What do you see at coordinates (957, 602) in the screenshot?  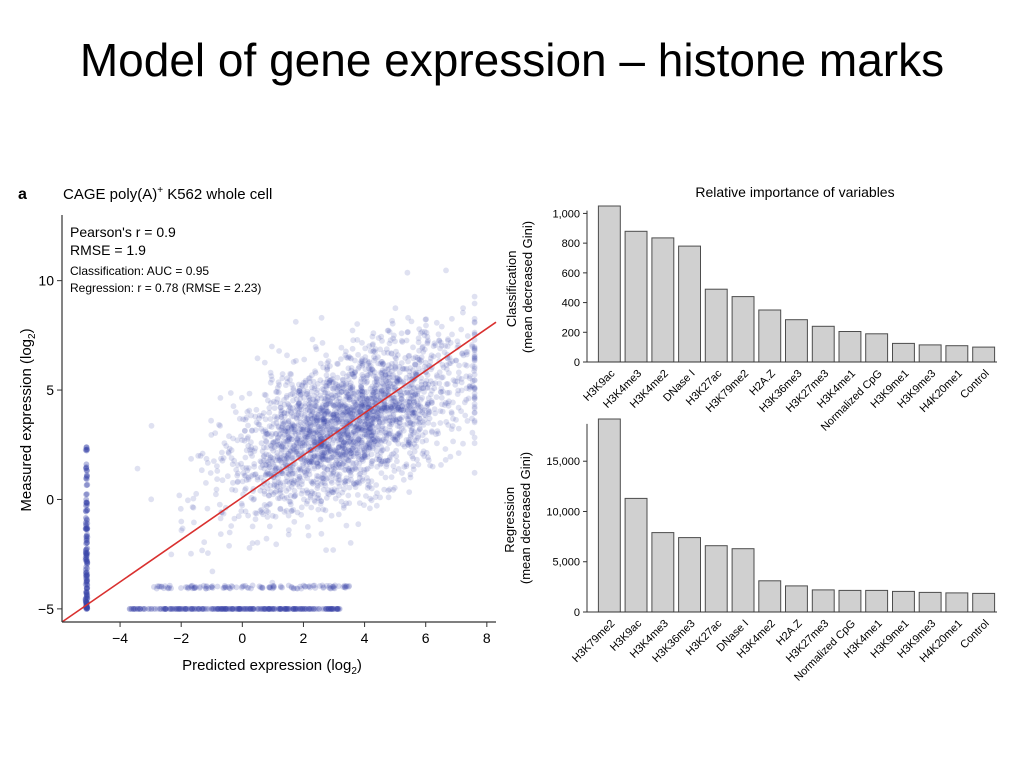 I see `bar-h4k20me1` at bounding box center [957, 602].